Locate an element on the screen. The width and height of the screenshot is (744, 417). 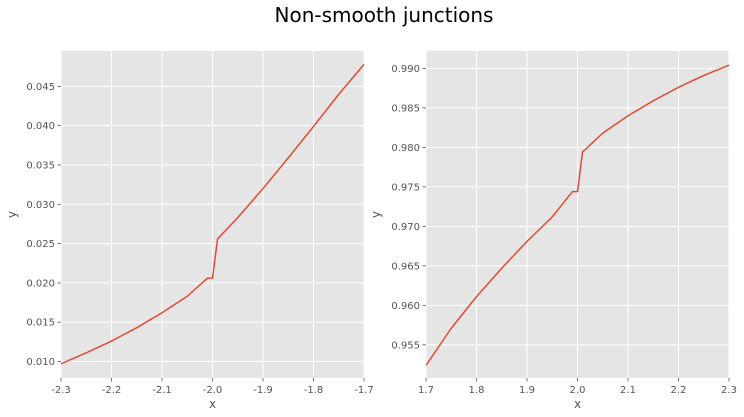
x-tick-label: 2.0 is located at coordinates (578, 390).